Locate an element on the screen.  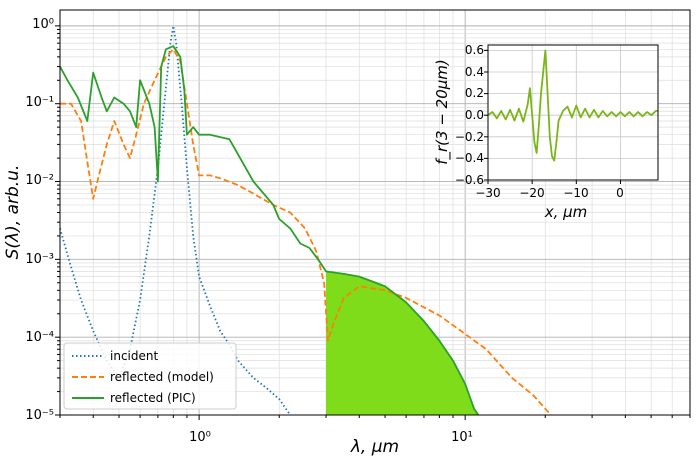
inset-y-tick-label-6: 0.4 is located at coordinates (474, 72).